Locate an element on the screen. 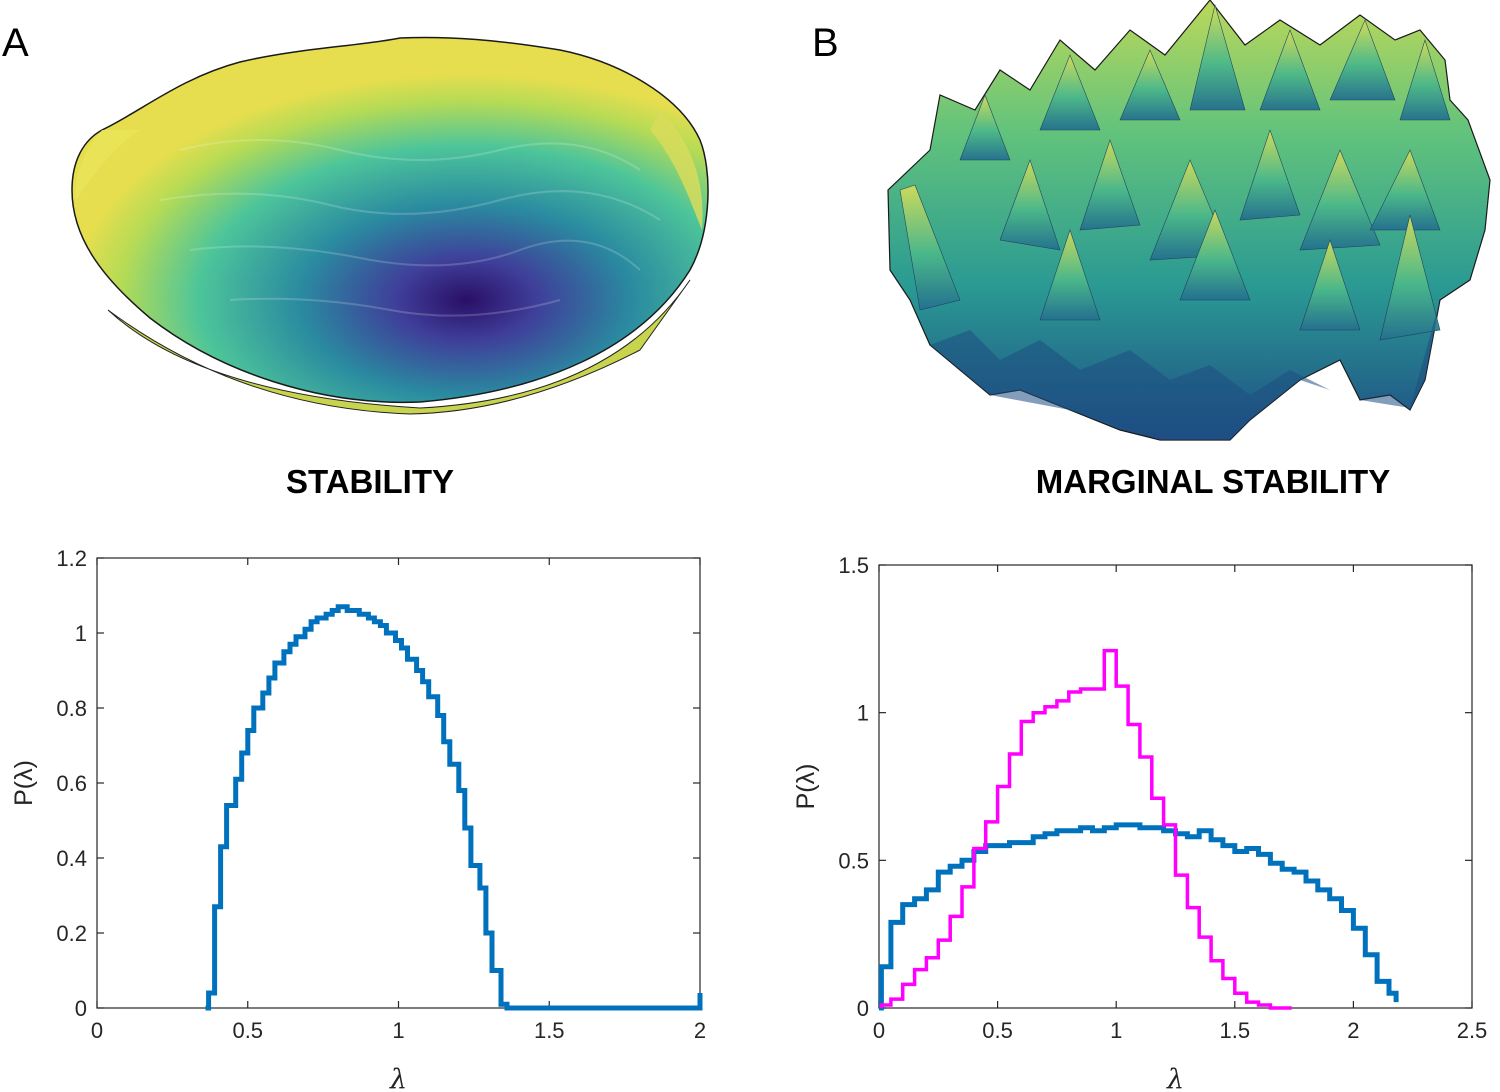  stability-bowl-illustration is located at coordinates (390, 225).